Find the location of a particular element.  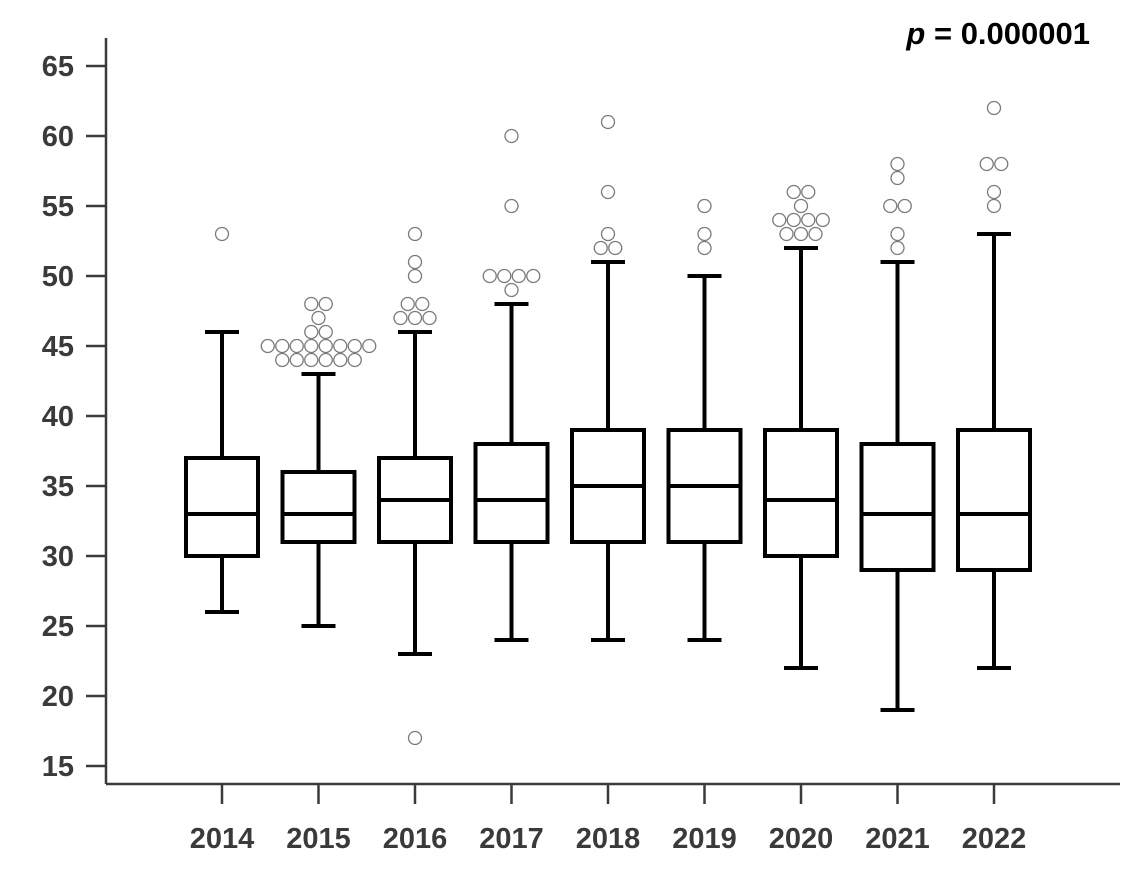

x-tick-label: 2020 is located at coordinates (801, 839).